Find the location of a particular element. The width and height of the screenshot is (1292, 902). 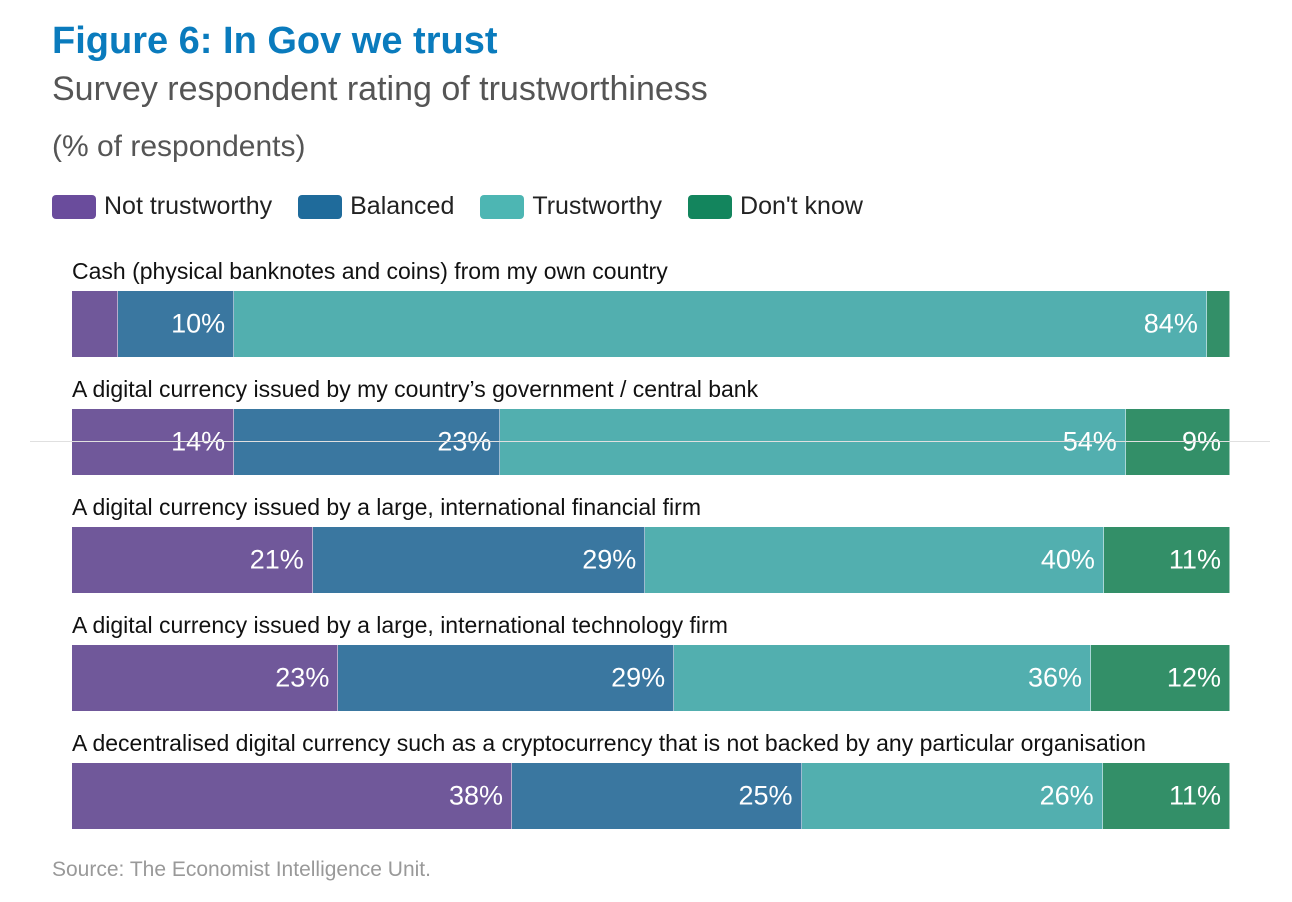

bar-segment: 54% is located at coordinates (813, 442).